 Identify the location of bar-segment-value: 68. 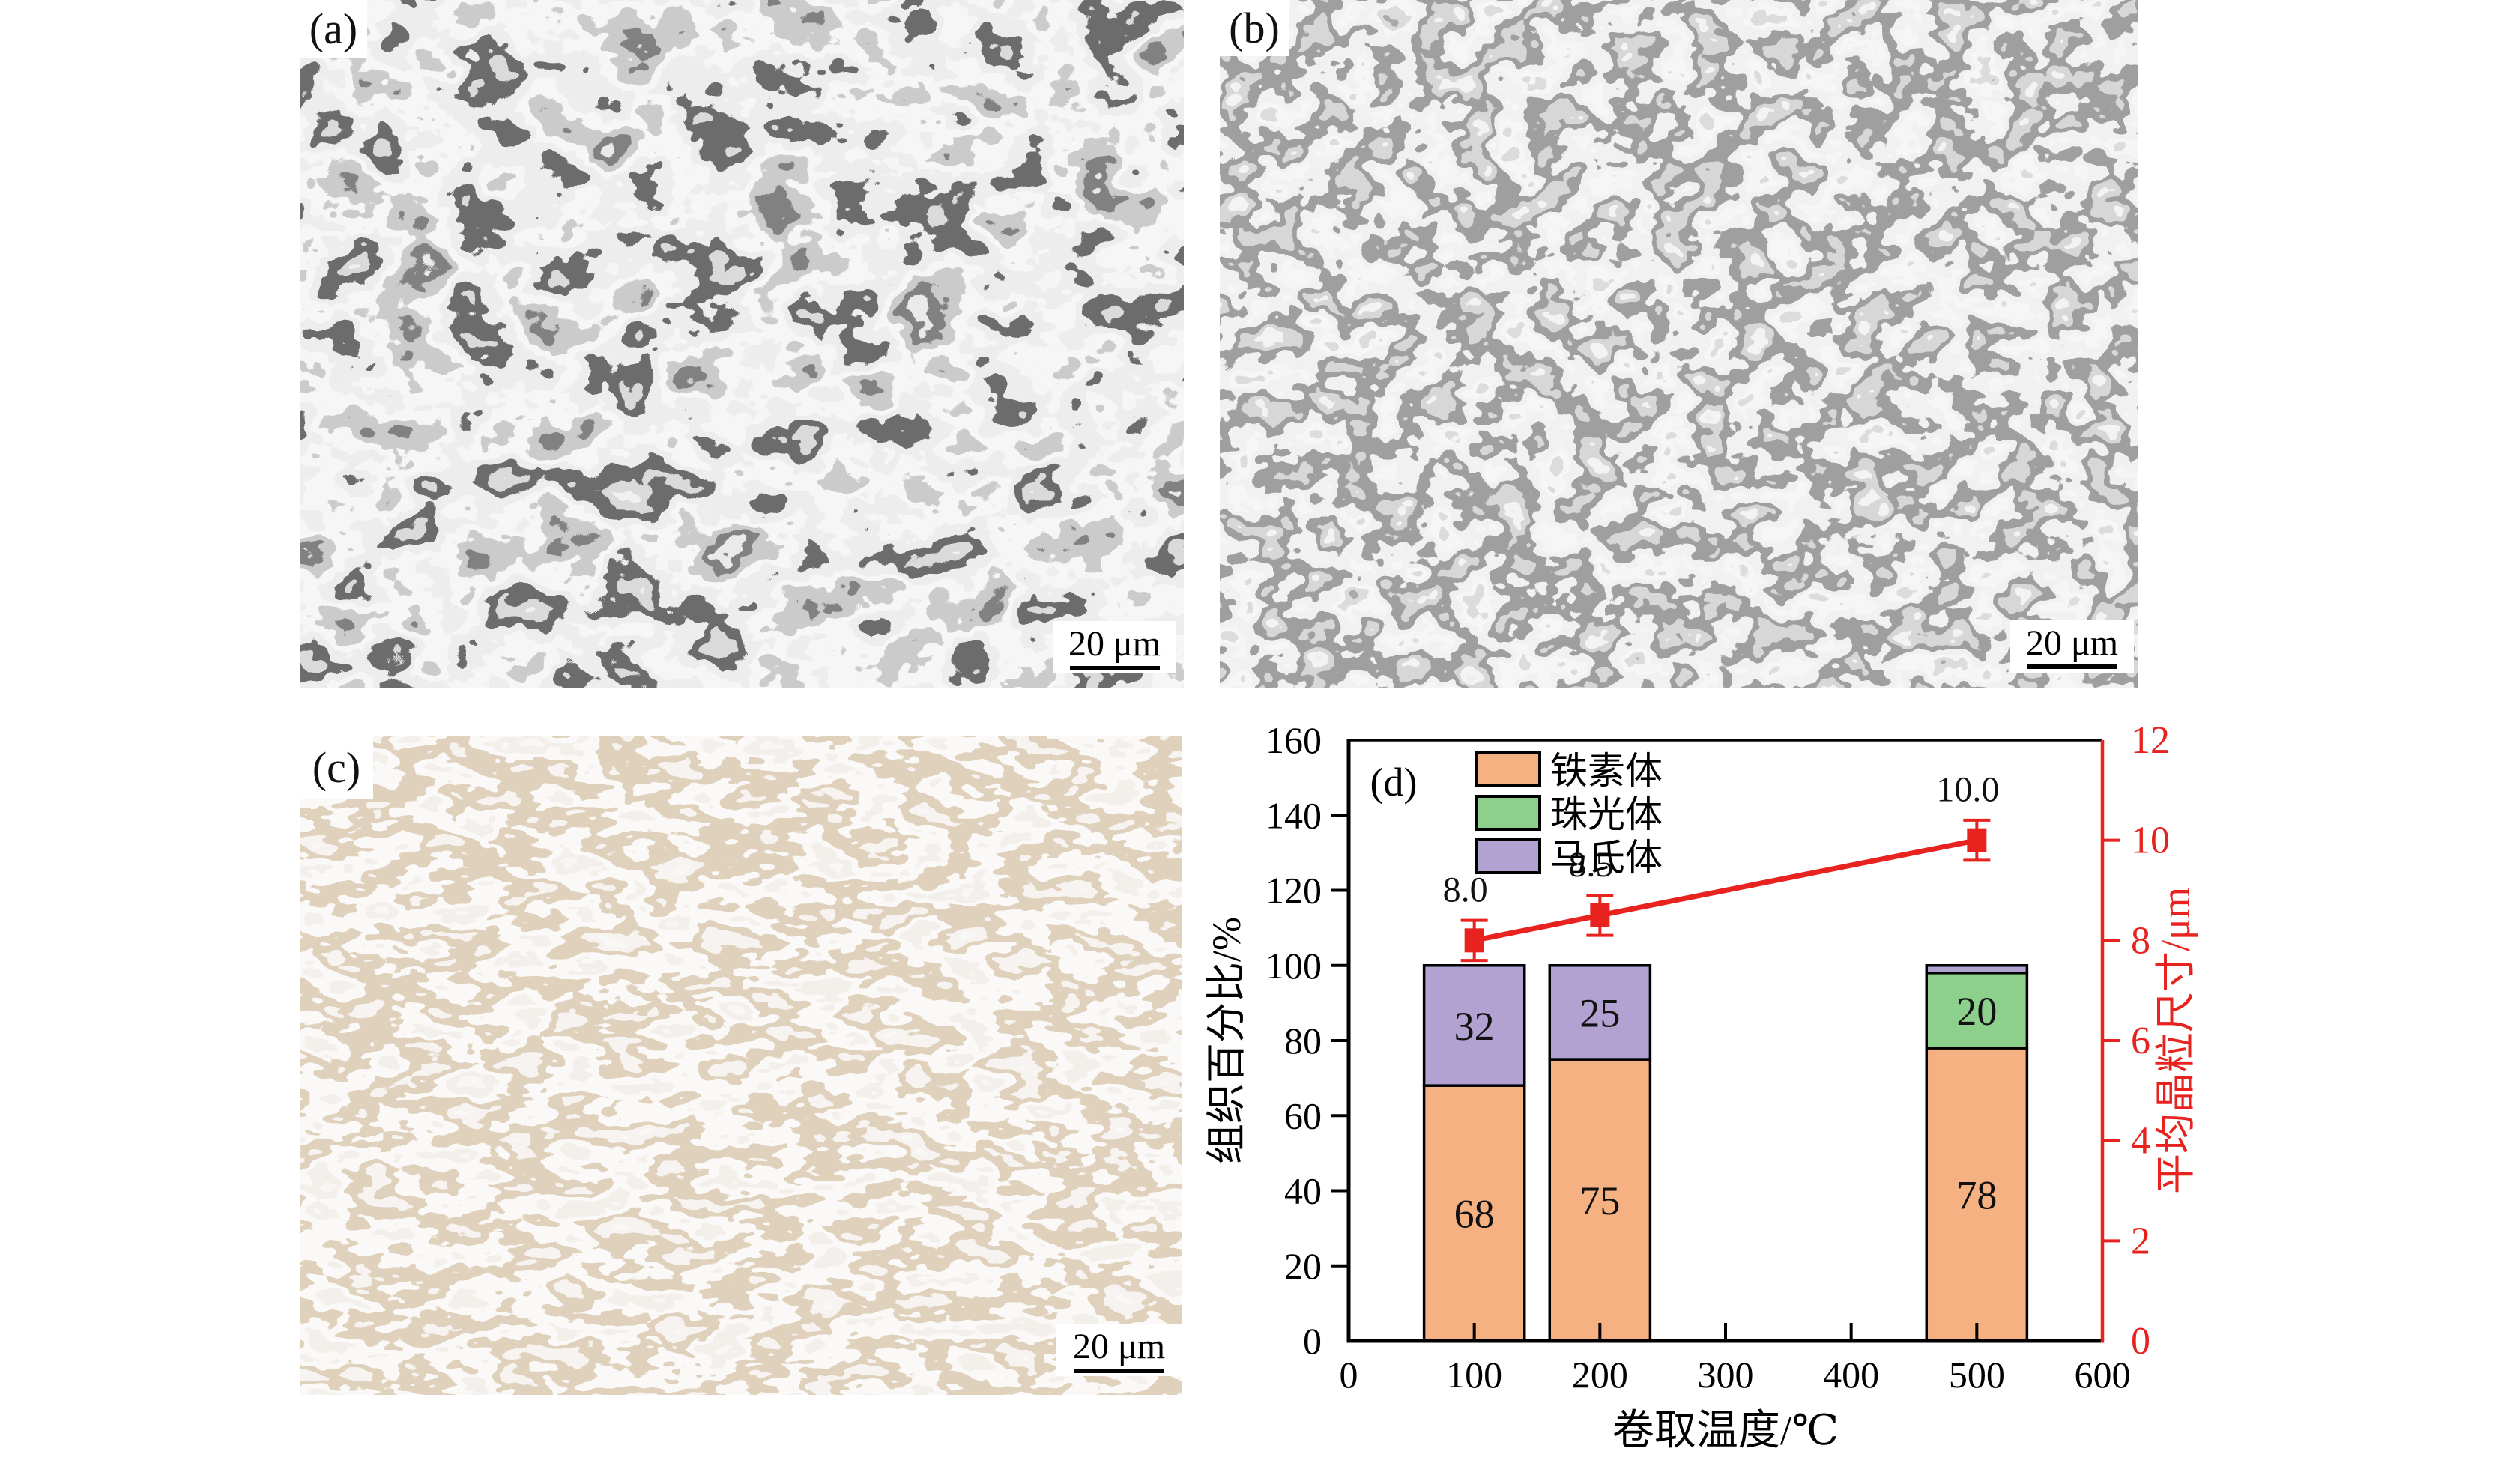
(1474, 1214).